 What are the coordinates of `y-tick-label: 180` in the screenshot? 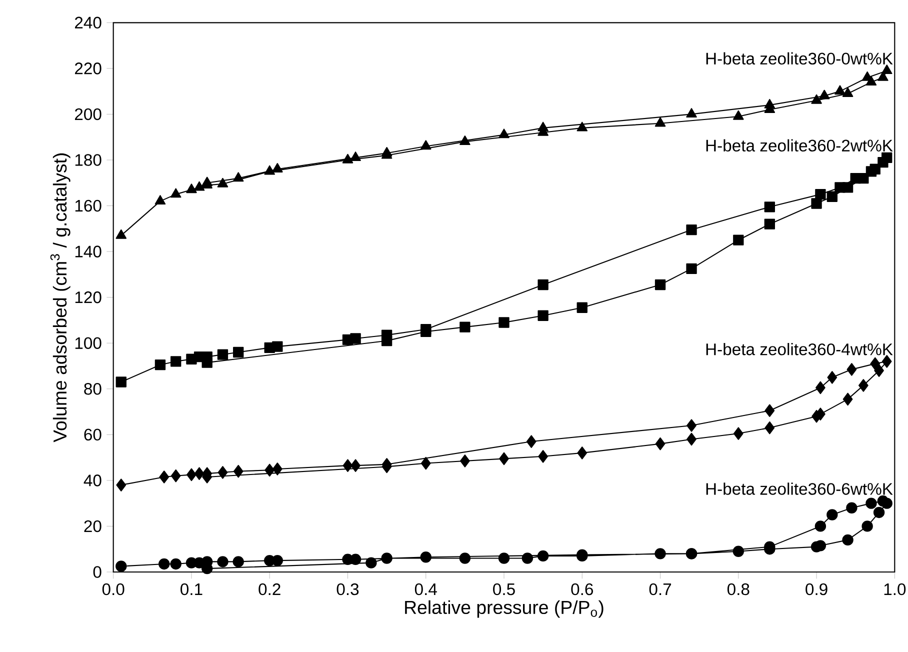 It's located at (88, 160).